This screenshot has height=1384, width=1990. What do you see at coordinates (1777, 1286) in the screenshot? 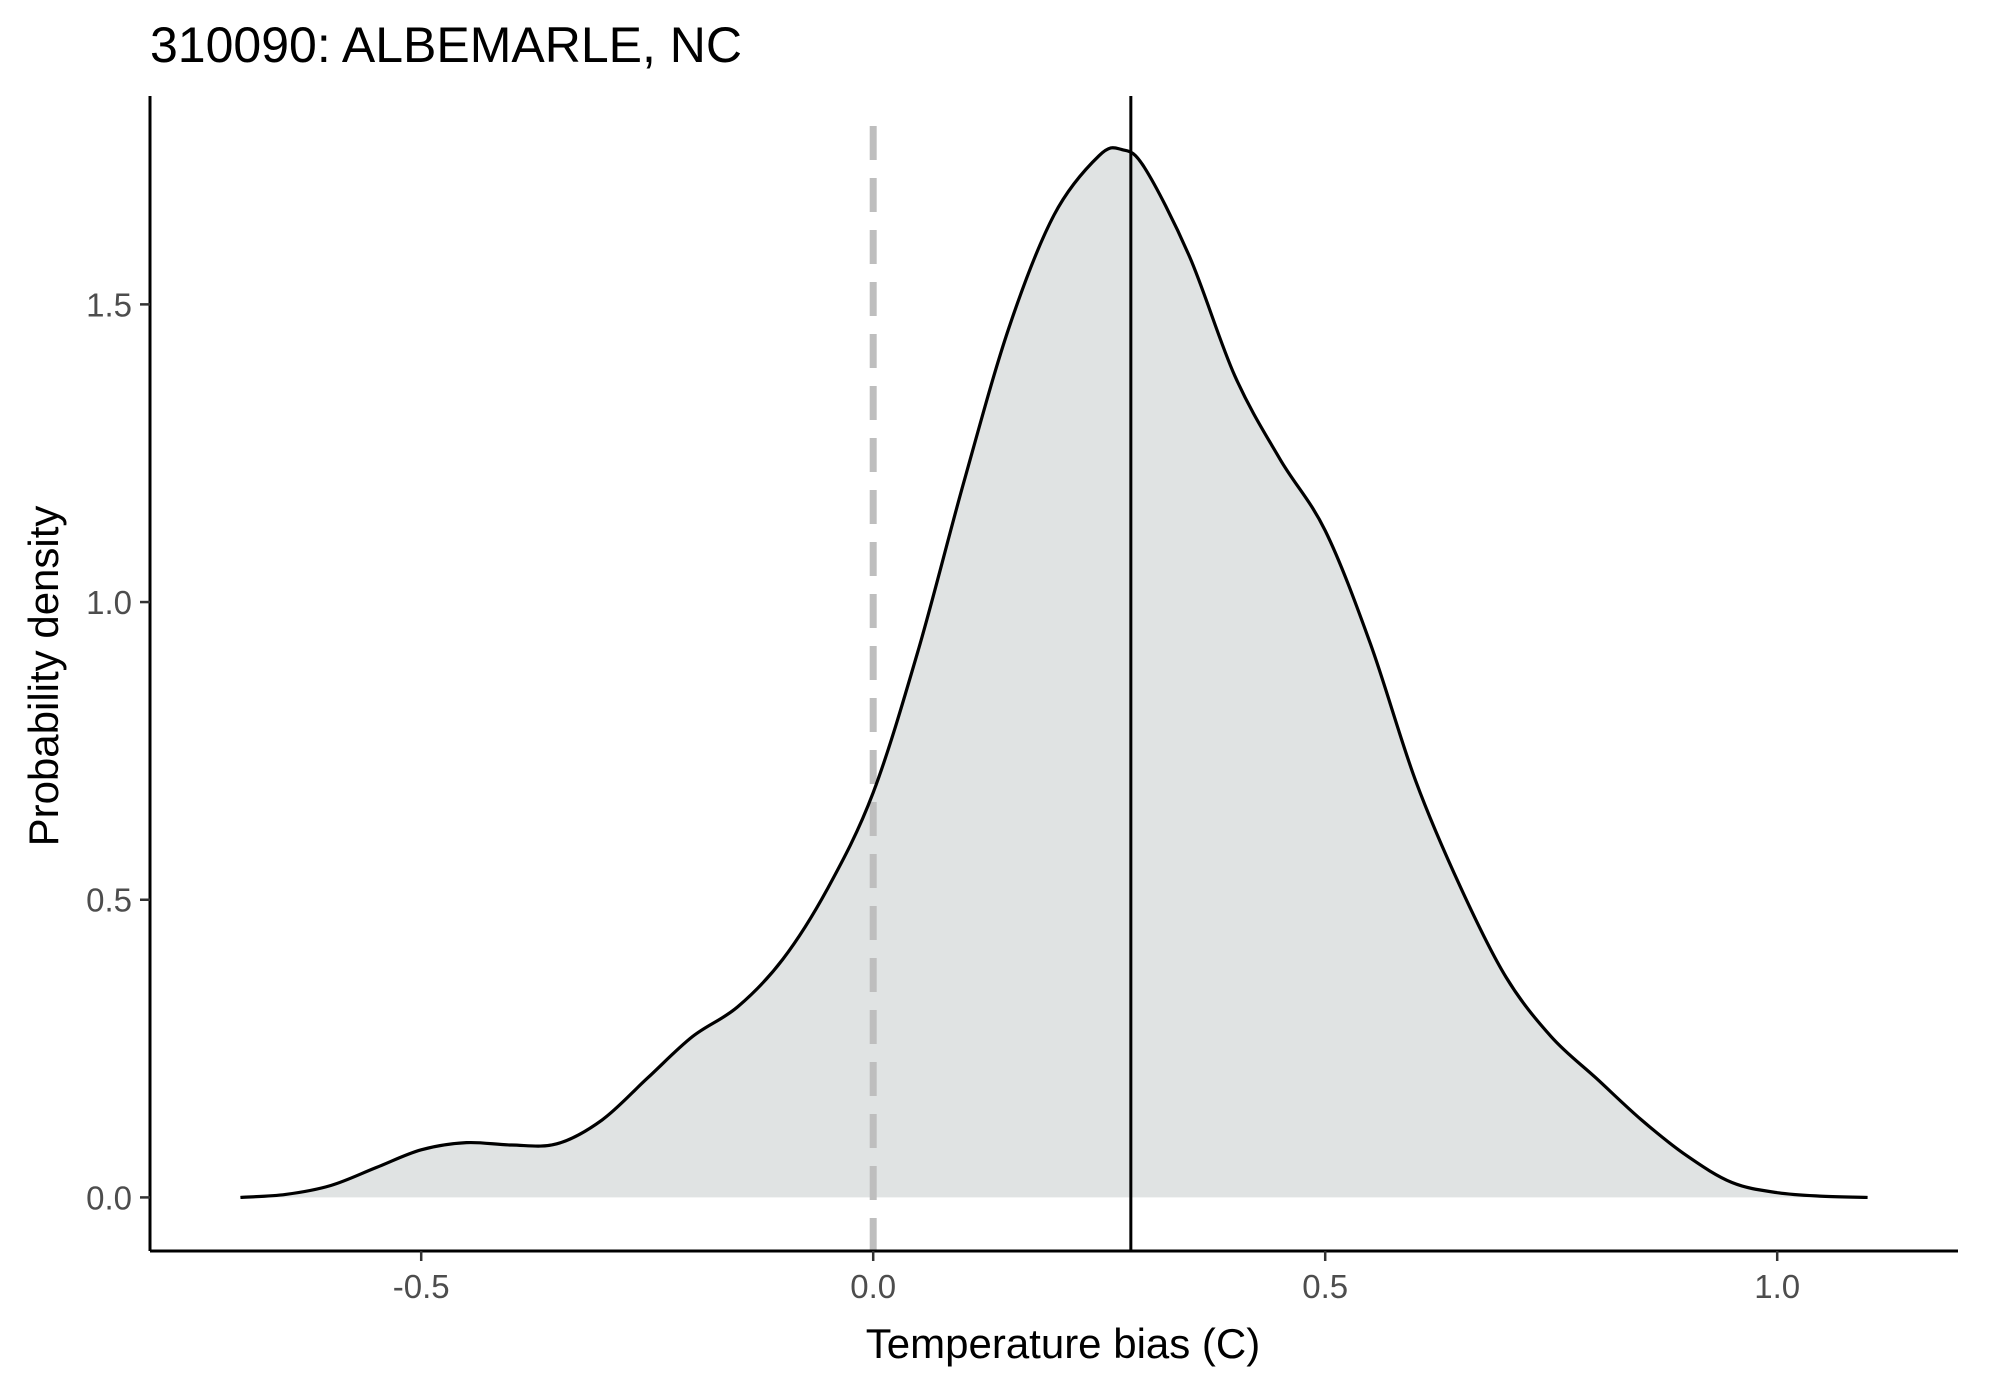
I see `x-tick-label: 1.0` at bounding box center [1777, 1286].